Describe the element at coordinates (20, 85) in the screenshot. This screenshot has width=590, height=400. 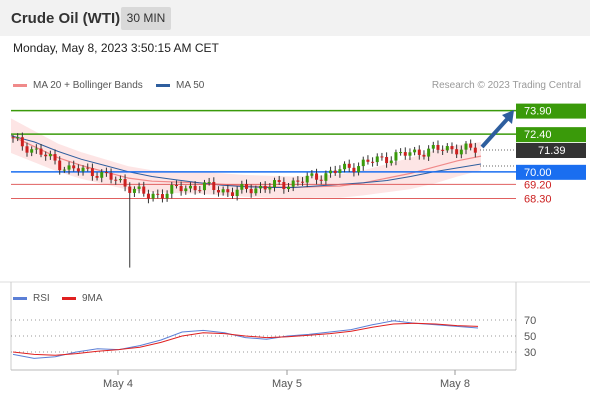
I see `bollinger-swatch` at that location.